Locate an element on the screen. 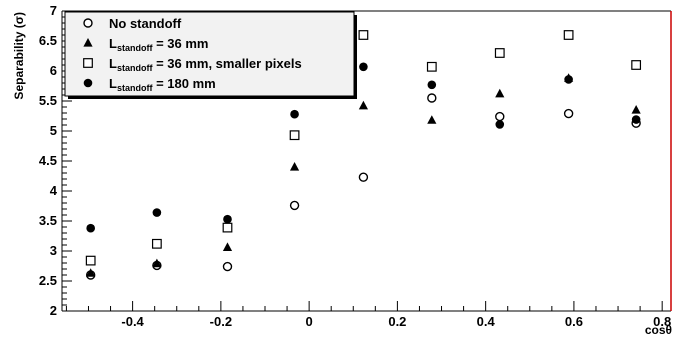  x-tick-label: 0.8 is located at coordinates (662, 321).